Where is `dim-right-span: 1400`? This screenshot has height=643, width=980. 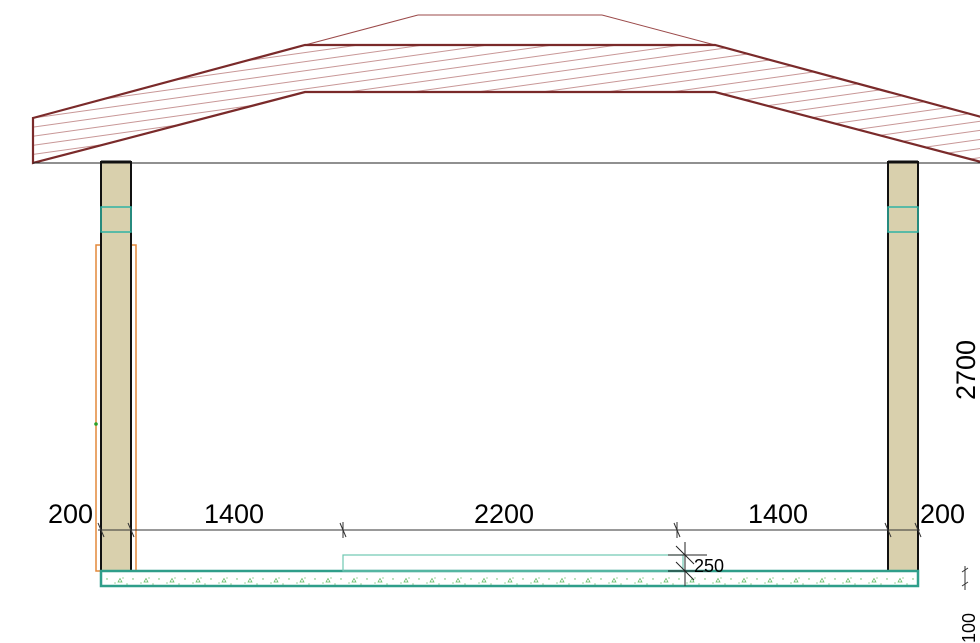 dim-right-span: 1400 is located at coordinates (778, 514).